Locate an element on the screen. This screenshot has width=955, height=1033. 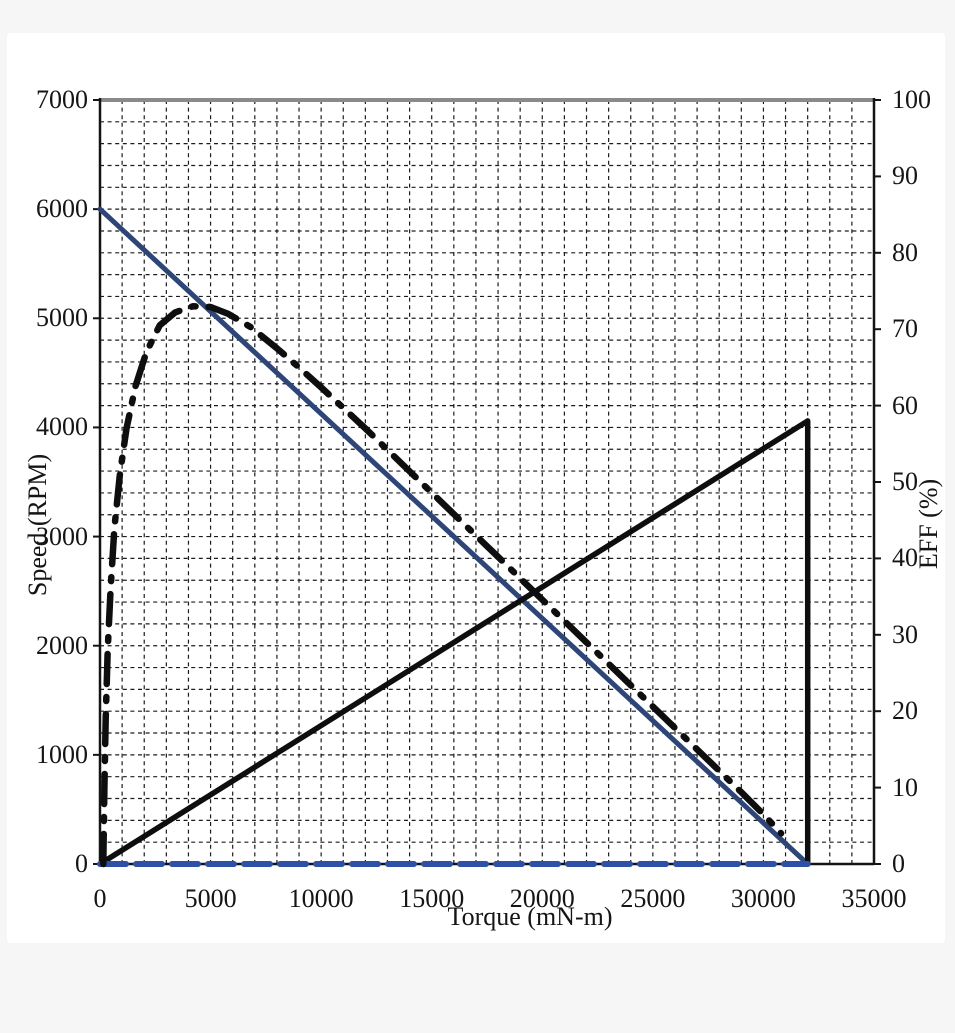
left-tick-label-7000: 7000 is located at coordinates (62, 99).